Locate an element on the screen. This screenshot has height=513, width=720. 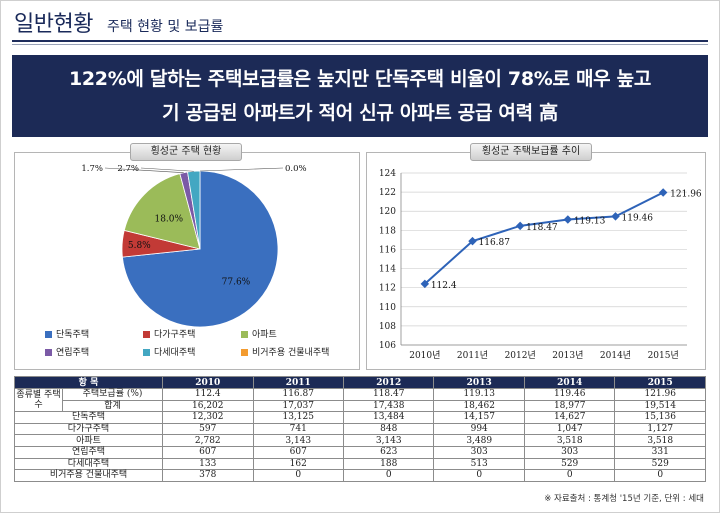
legend-item: 연립주택 is located at coordinates (67, 351).